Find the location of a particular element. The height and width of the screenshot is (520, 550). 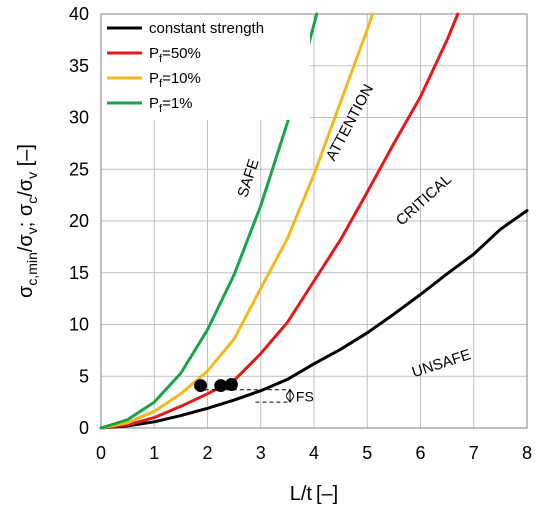

y-tick-label: 25 is located at coordinates (79, 169).